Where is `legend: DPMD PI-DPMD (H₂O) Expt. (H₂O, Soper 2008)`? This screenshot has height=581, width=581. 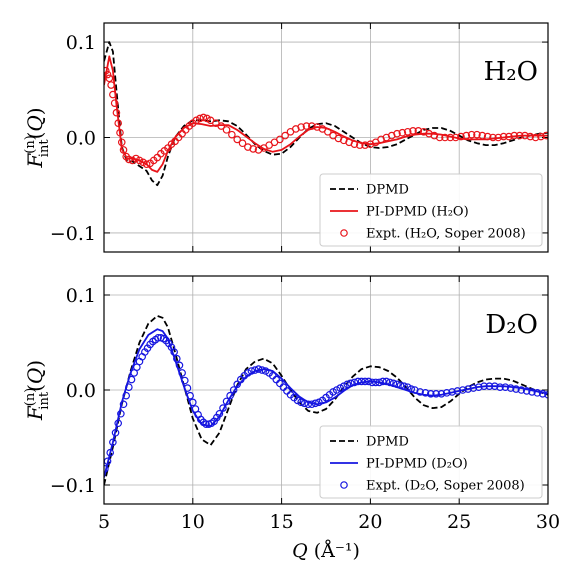
legend: DPMD PI-DPMD (H₂O) Expt. (H₂O, Soper 2008) is located at coordinates (431, 210).